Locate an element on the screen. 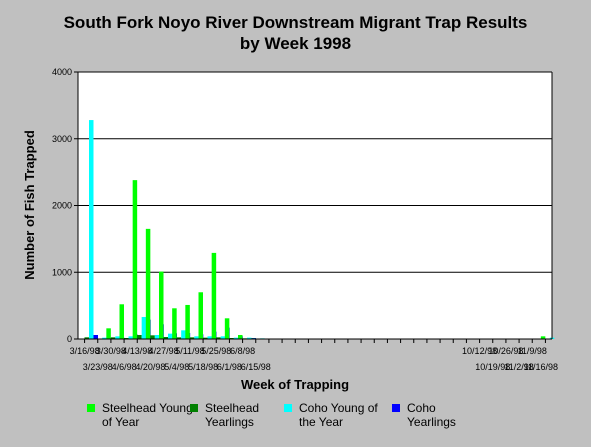  legend-item-coho-yearlings: Coho Yearlings is located at coordinates (434, 415).